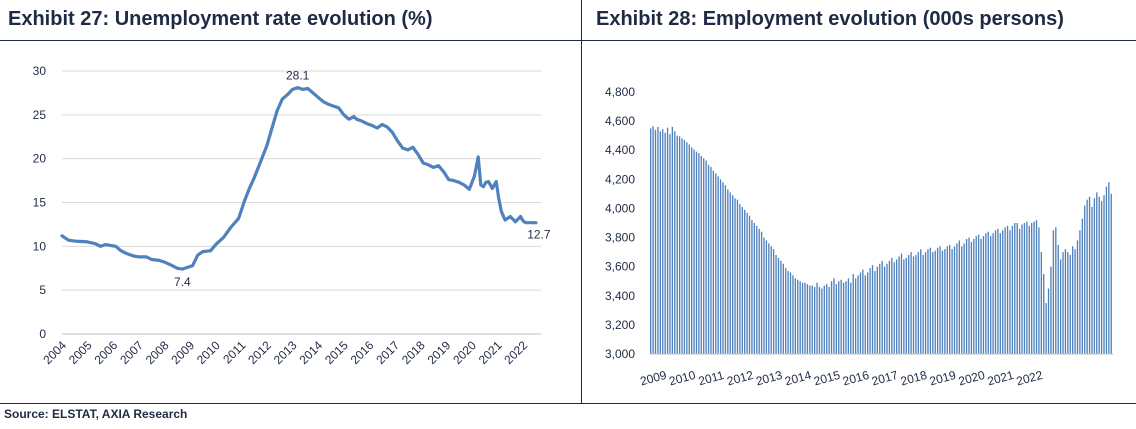 The width and height of the screenshot is (1136, 429). What do you see at coordinates (972, 378) in the screenshot?
I see `x-tick-label: 2020` at bounding box center [972, 378].